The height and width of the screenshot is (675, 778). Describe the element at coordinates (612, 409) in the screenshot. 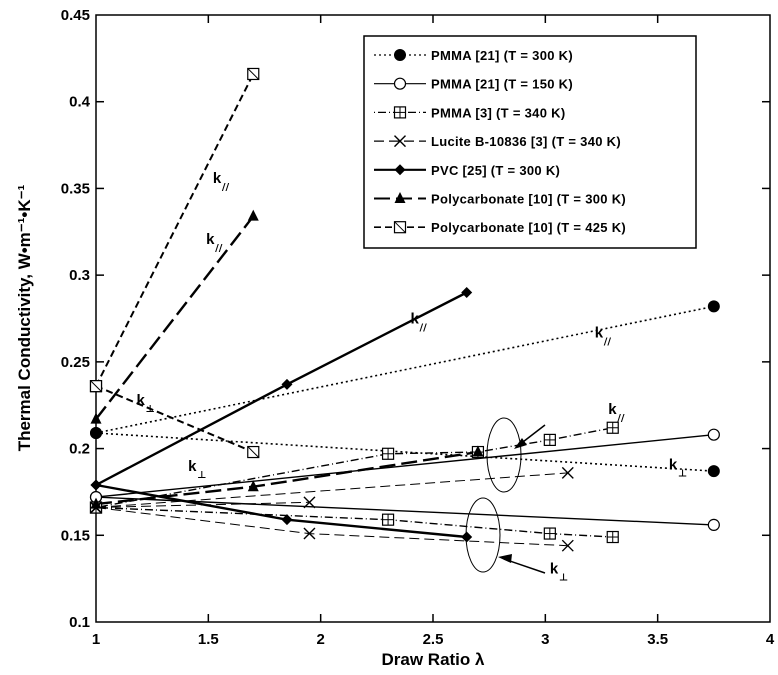

I see `annotation-k-4: k` at that location.